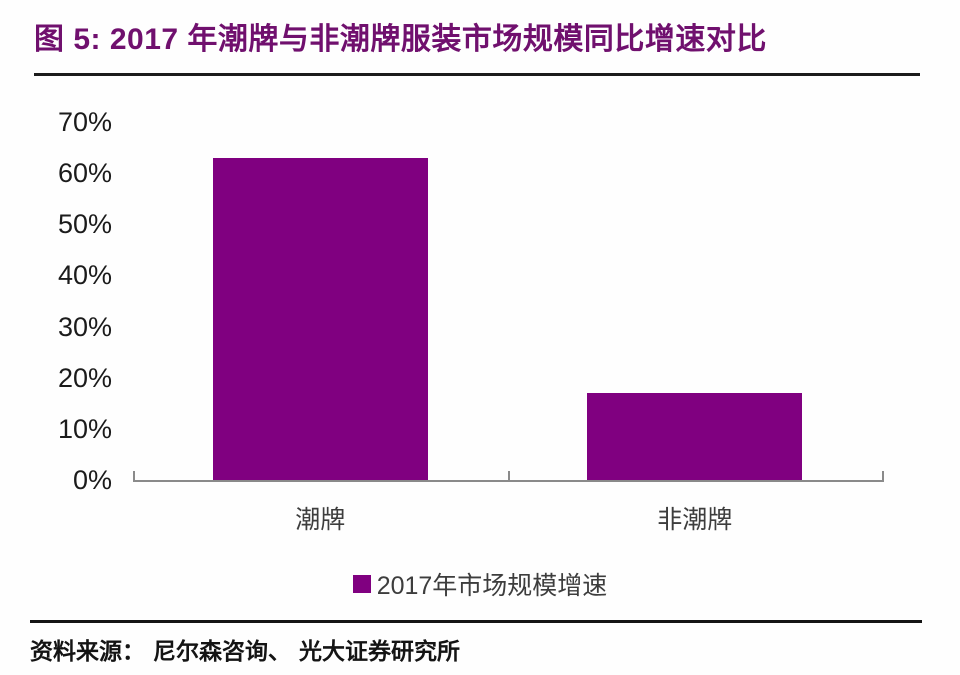 This screenshot has height=675, width=960. I want to click on y-tick-label: 30%, so click(84, 326).